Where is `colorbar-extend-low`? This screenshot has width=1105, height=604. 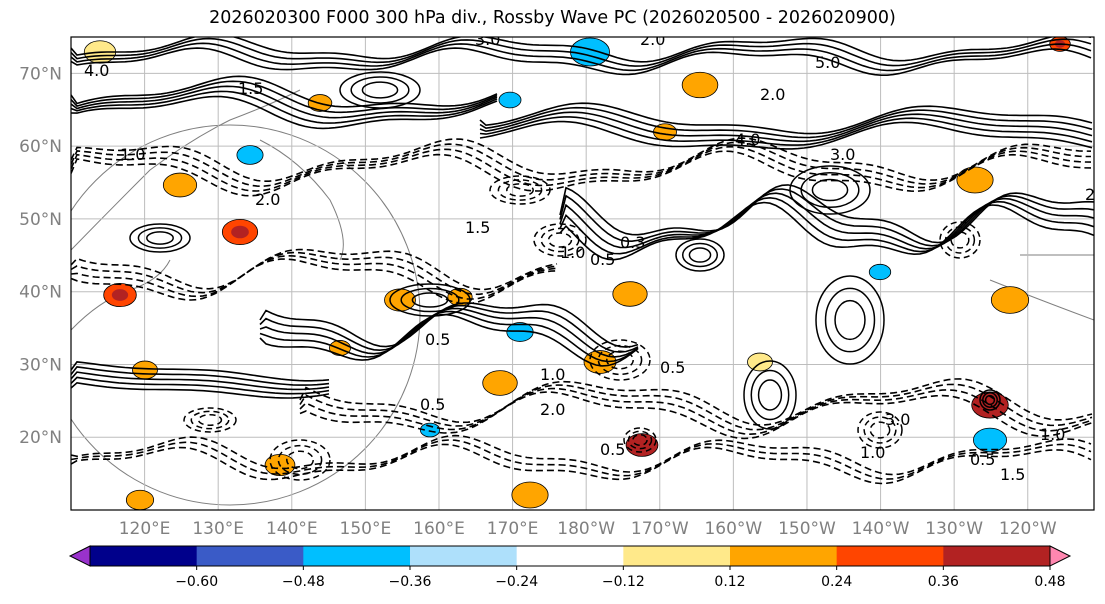
colorbar-extend-low is located at coordinates (79, 556).